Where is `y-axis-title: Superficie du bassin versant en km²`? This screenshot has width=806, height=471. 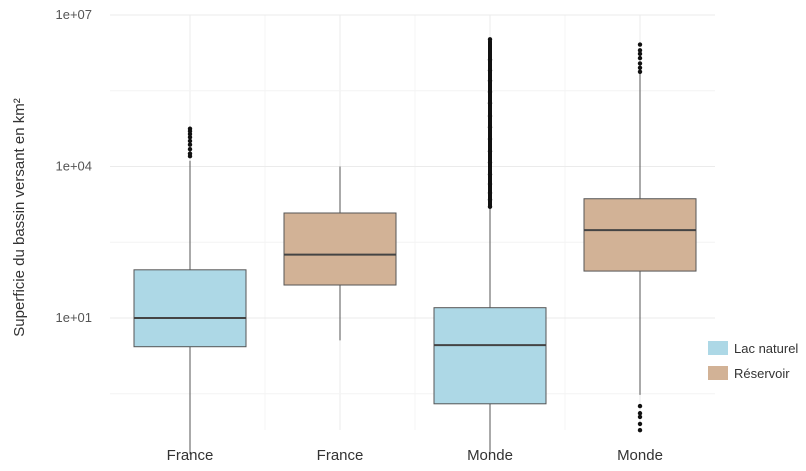
y-axis-title: Superficie du bassin versant en km² is located at coordinates (19, 217).